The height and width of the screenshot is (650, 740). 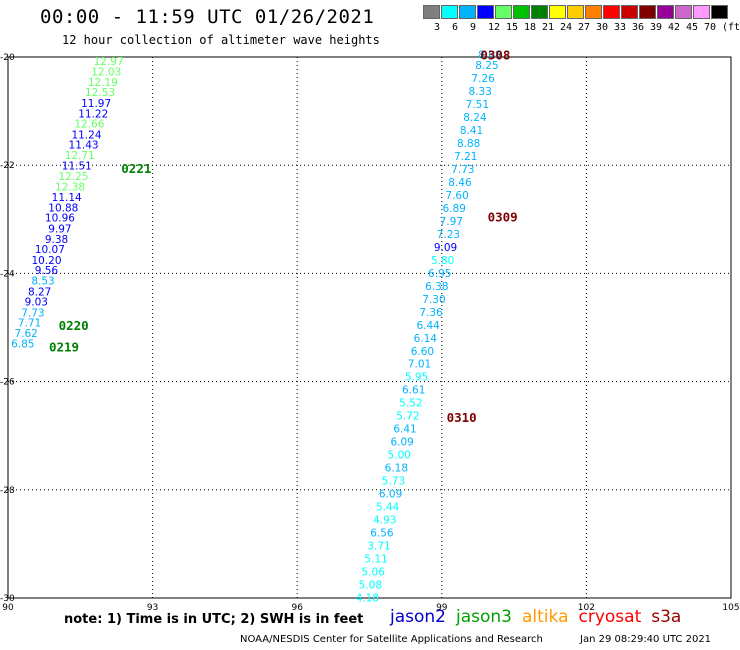 I want to click on swh-value: 5.95, so click(x=416, y=378).